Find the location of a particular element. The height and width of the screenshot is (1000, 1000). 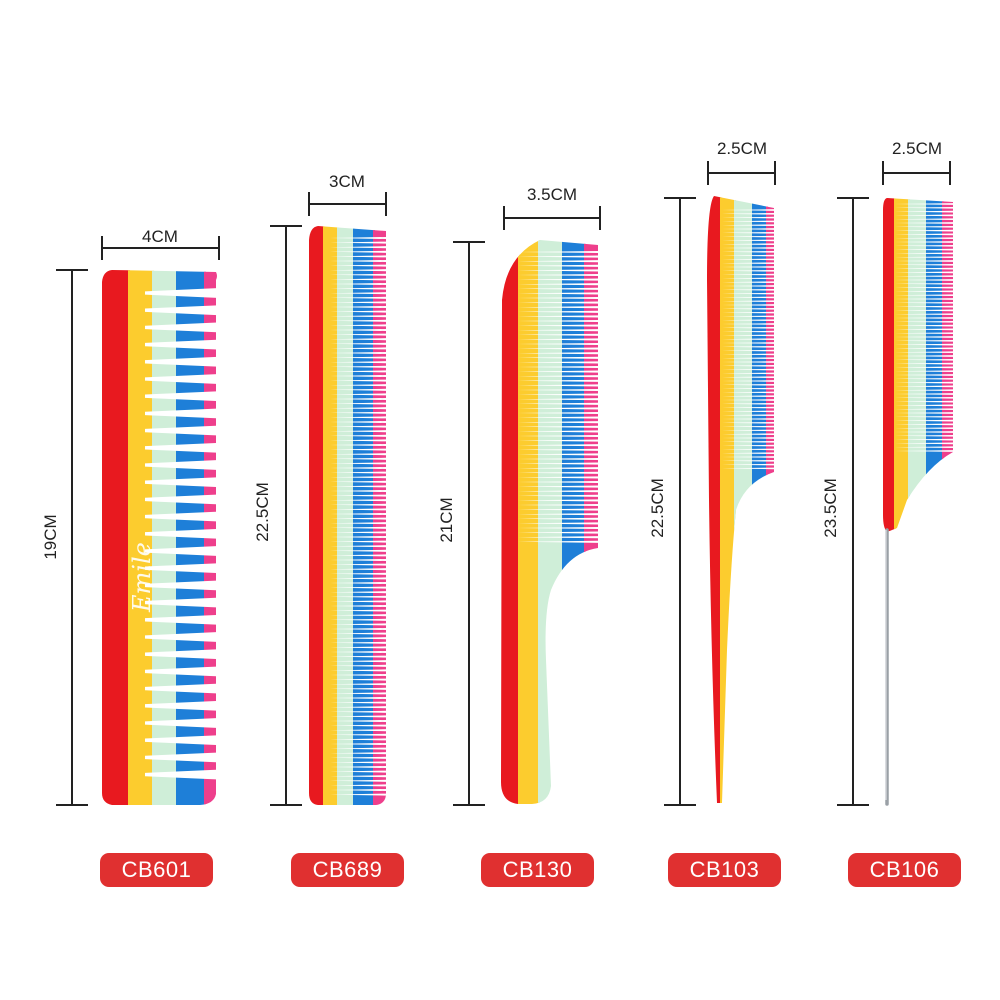

comb-cb130-image is located at coordinates (549, 522).